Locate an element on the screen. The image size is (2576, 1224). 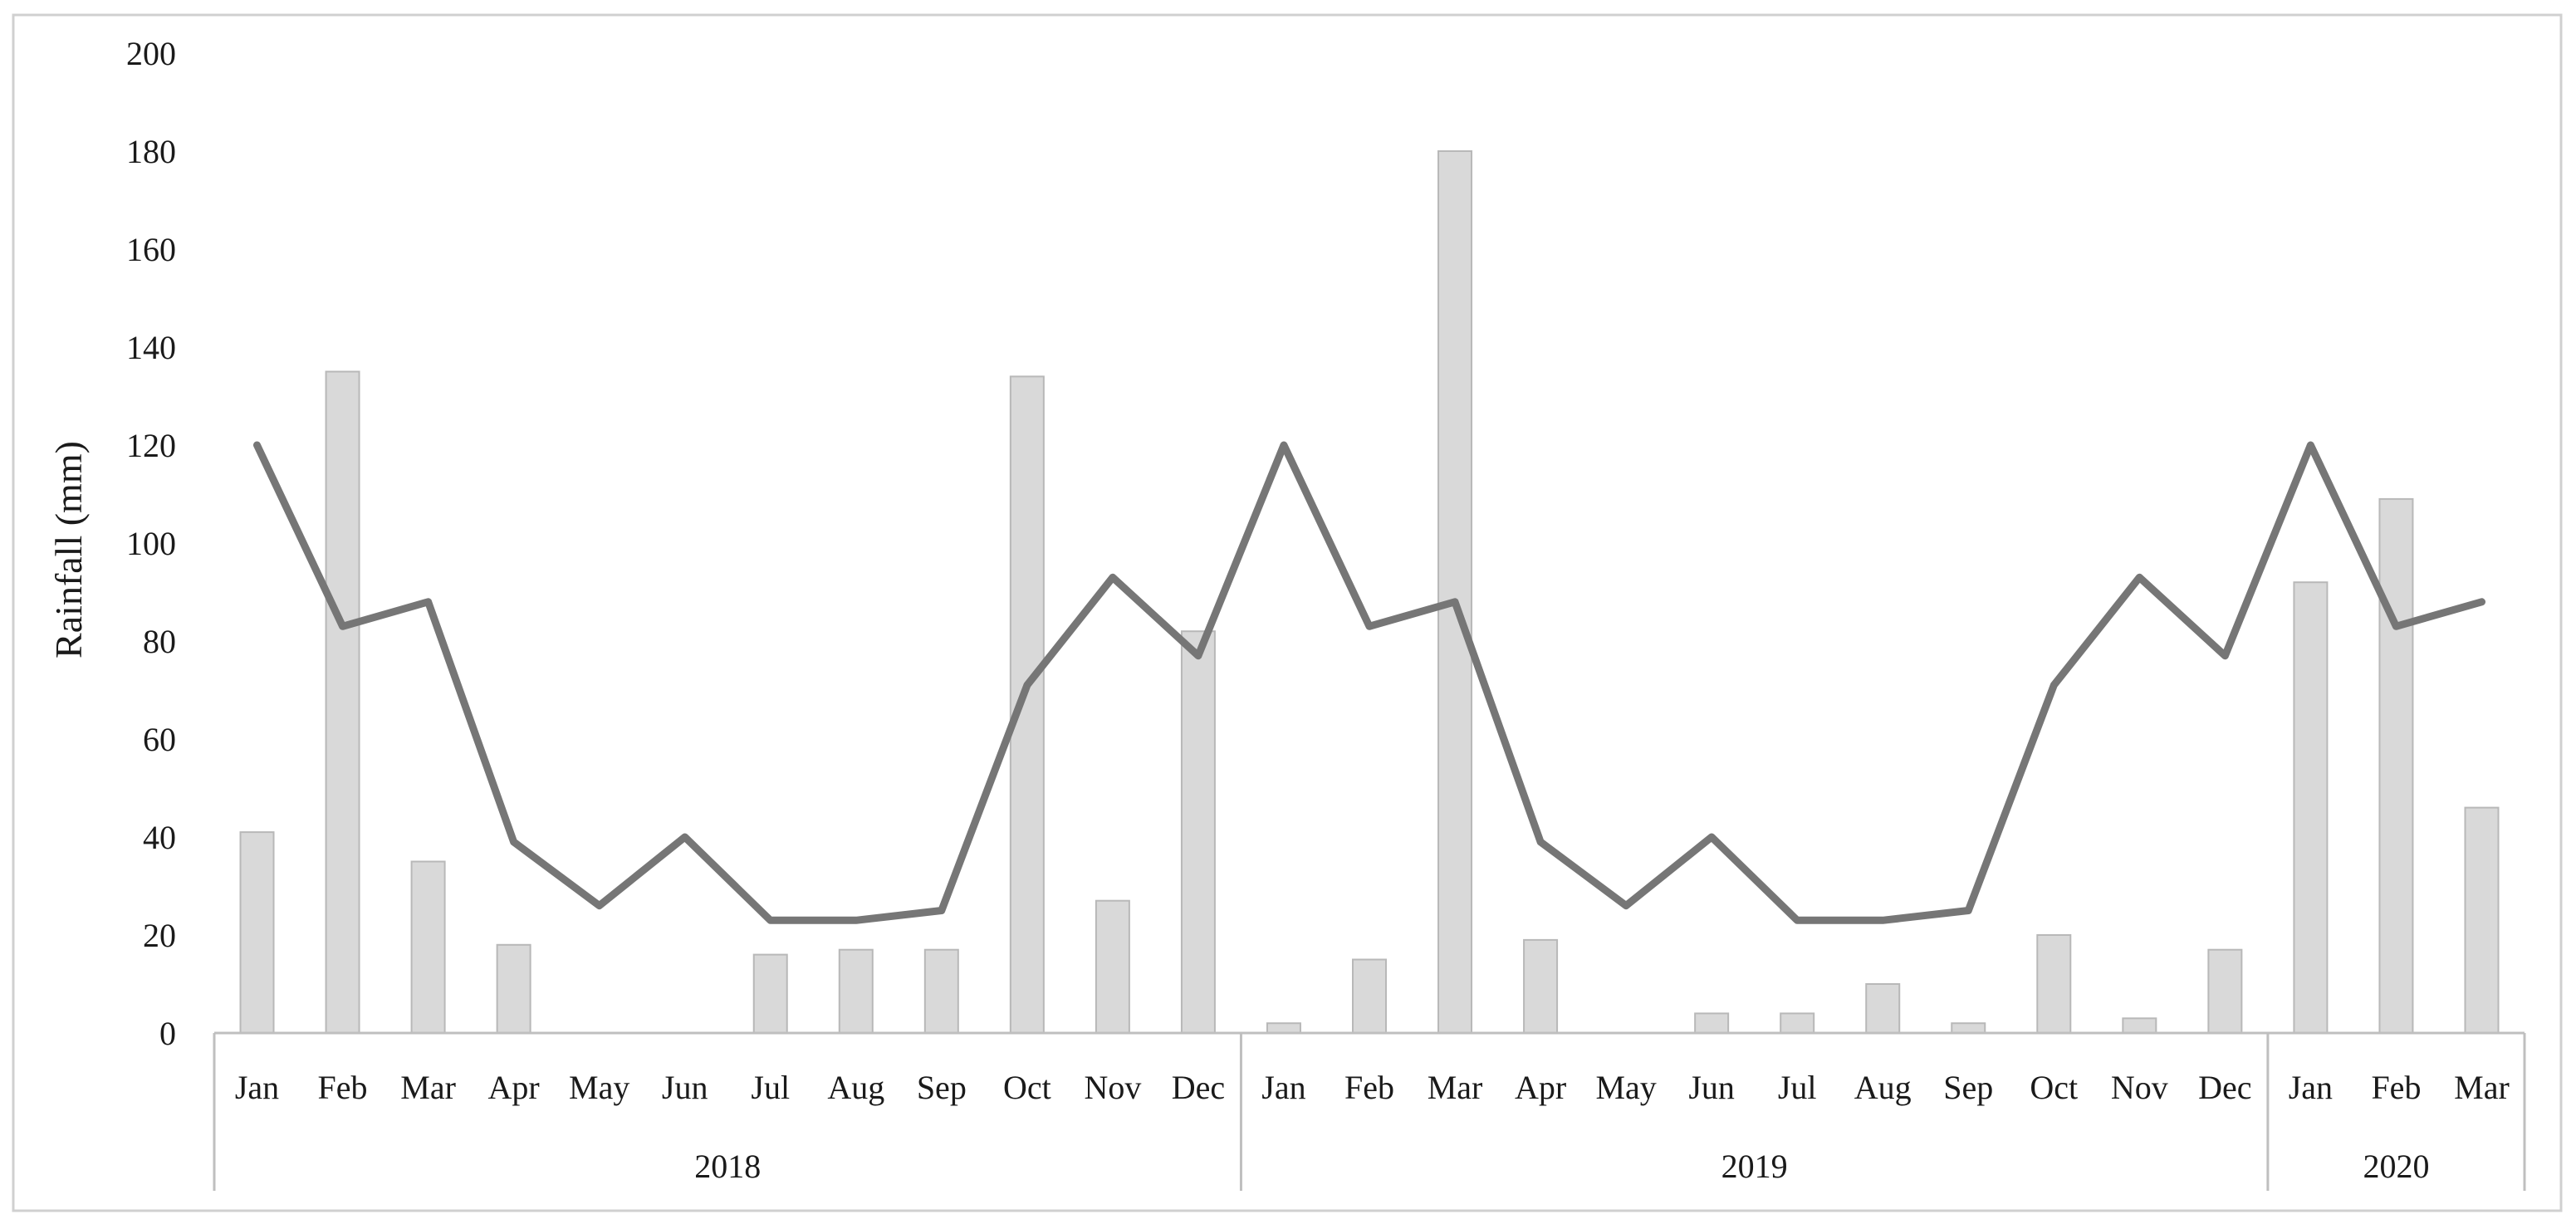
y-axis-ticks: 0 20 40 60 80 100 120 140 160 180 200 is located at coordinates (151, 543).